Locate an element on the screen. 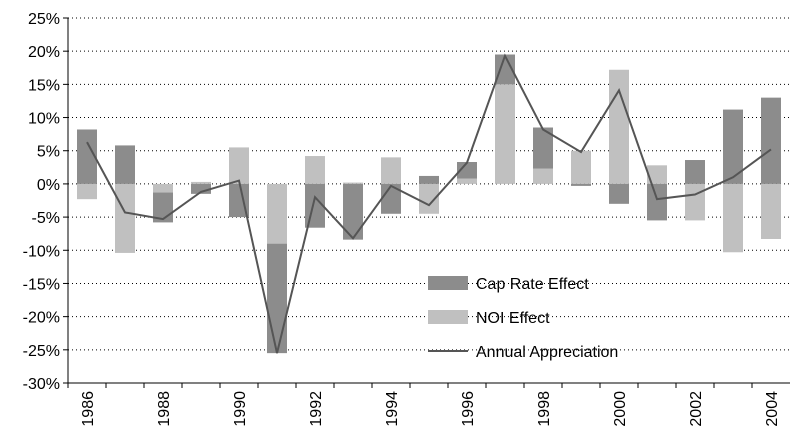 The height and width of the screenshot is (441, 790). y-tick-label: 25% is located at coordinates (44, 19).